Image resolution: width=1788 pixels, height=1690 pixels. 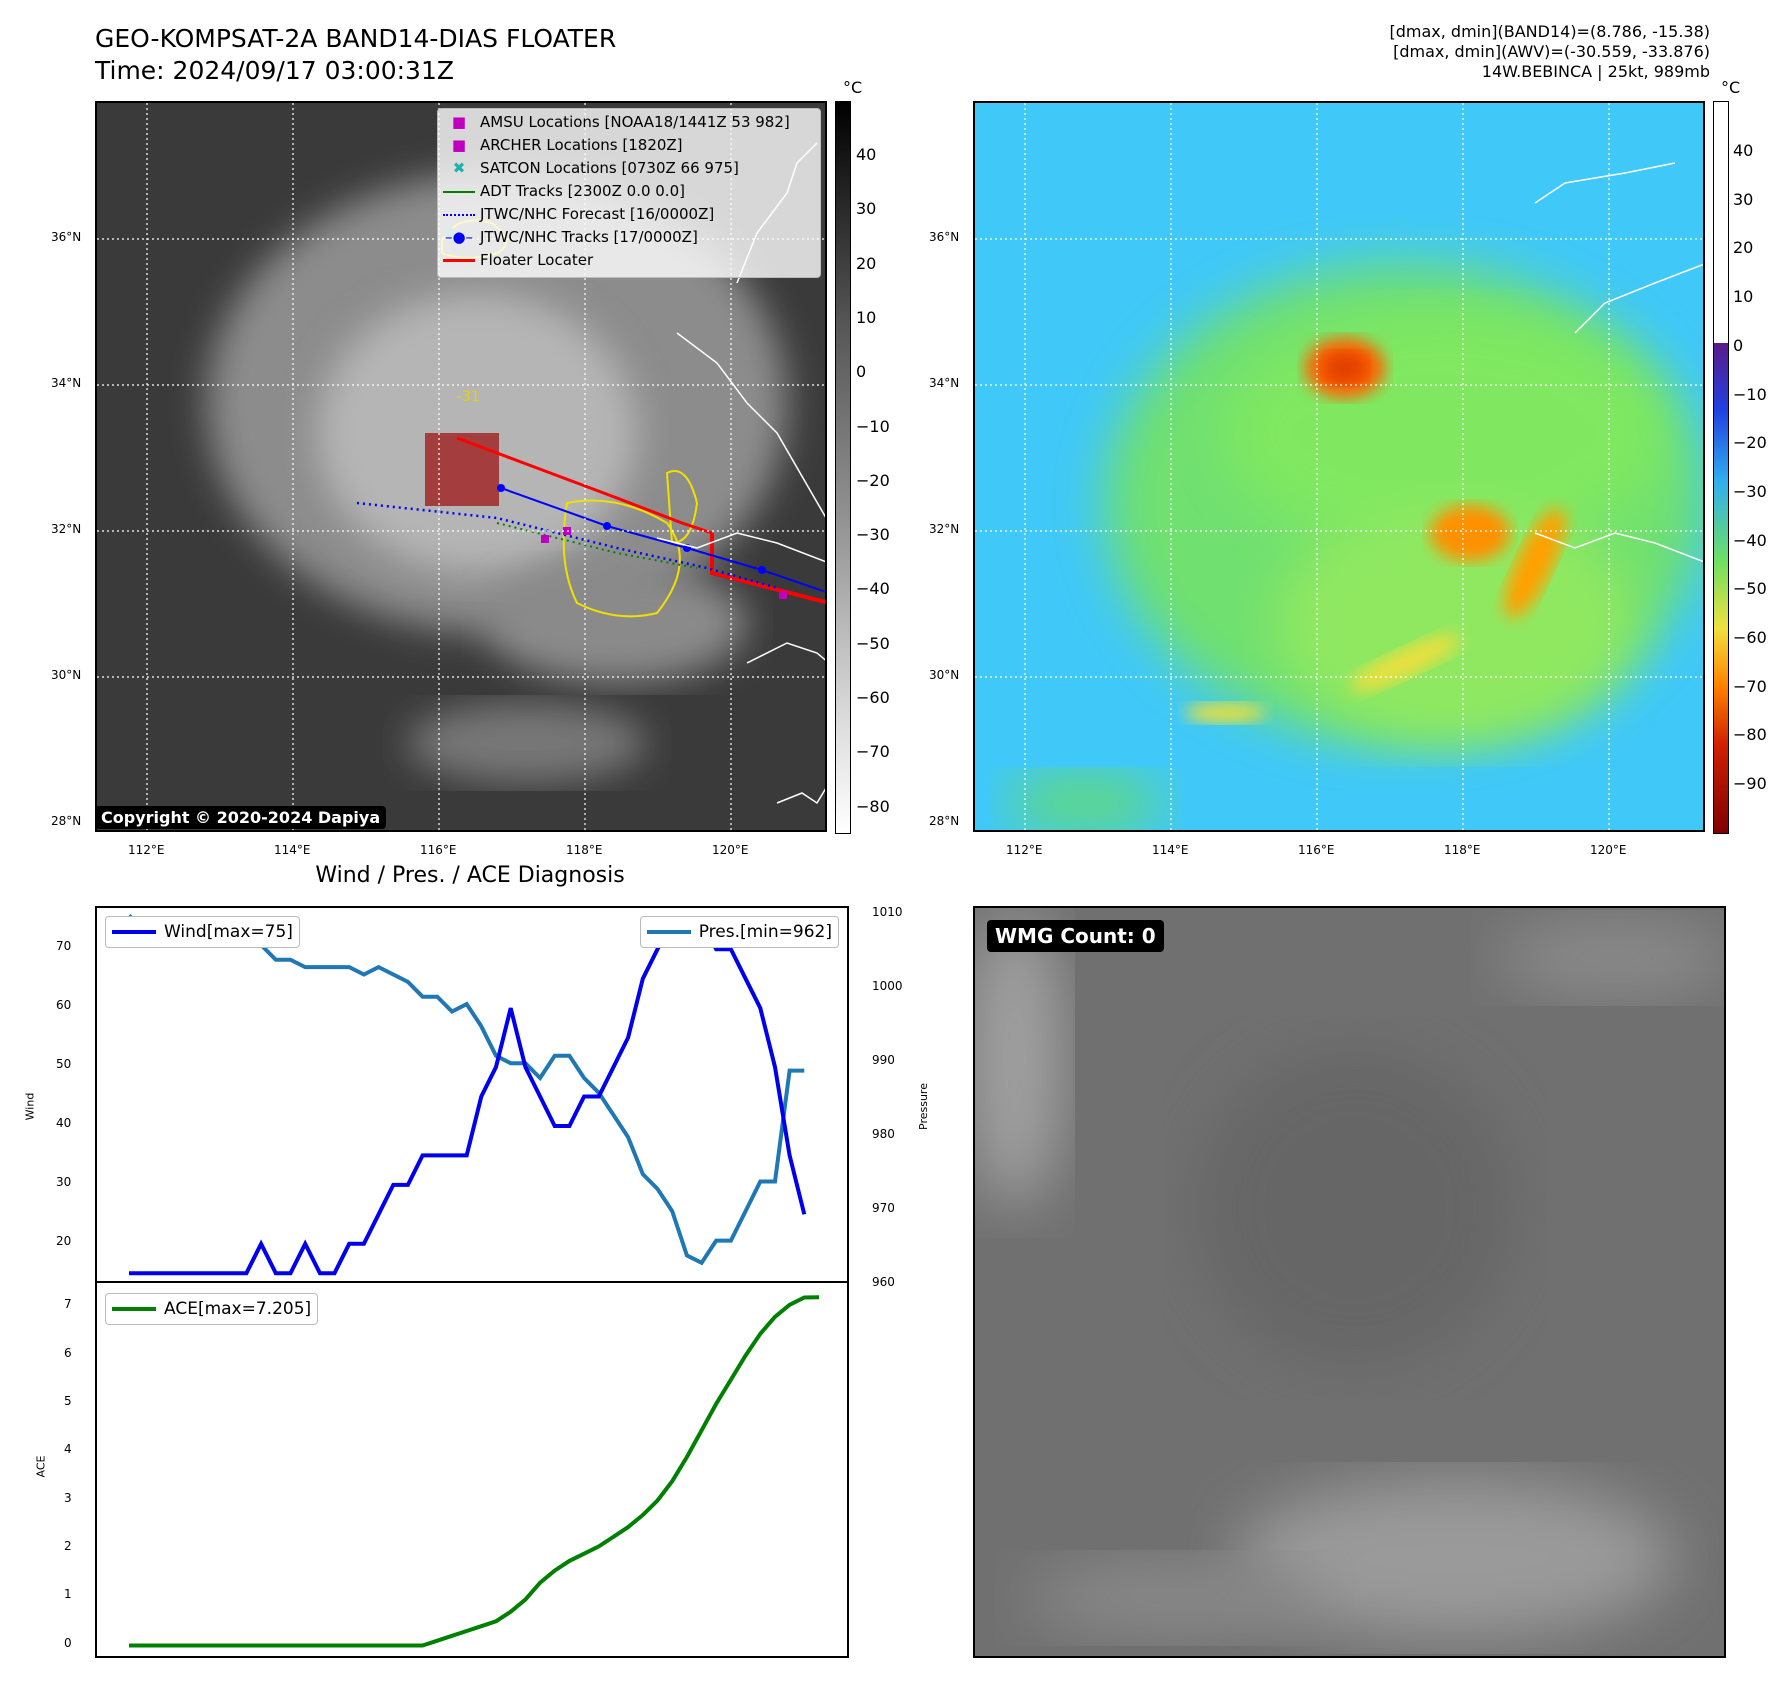 What do you see at coordinates (466, 1089) in the screenshot?
I see `pressure-line` at bounding box center [466, 1089].